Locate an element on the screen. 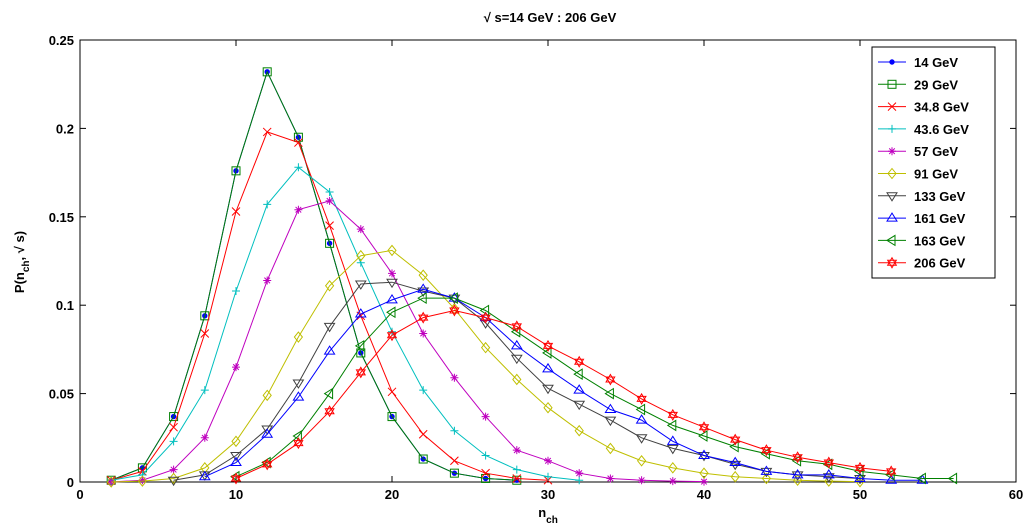 Image resolution: width=1027 pixels, height=530 pixels. legend-item: 43.6 GeV is located at coordinates (923, 129).